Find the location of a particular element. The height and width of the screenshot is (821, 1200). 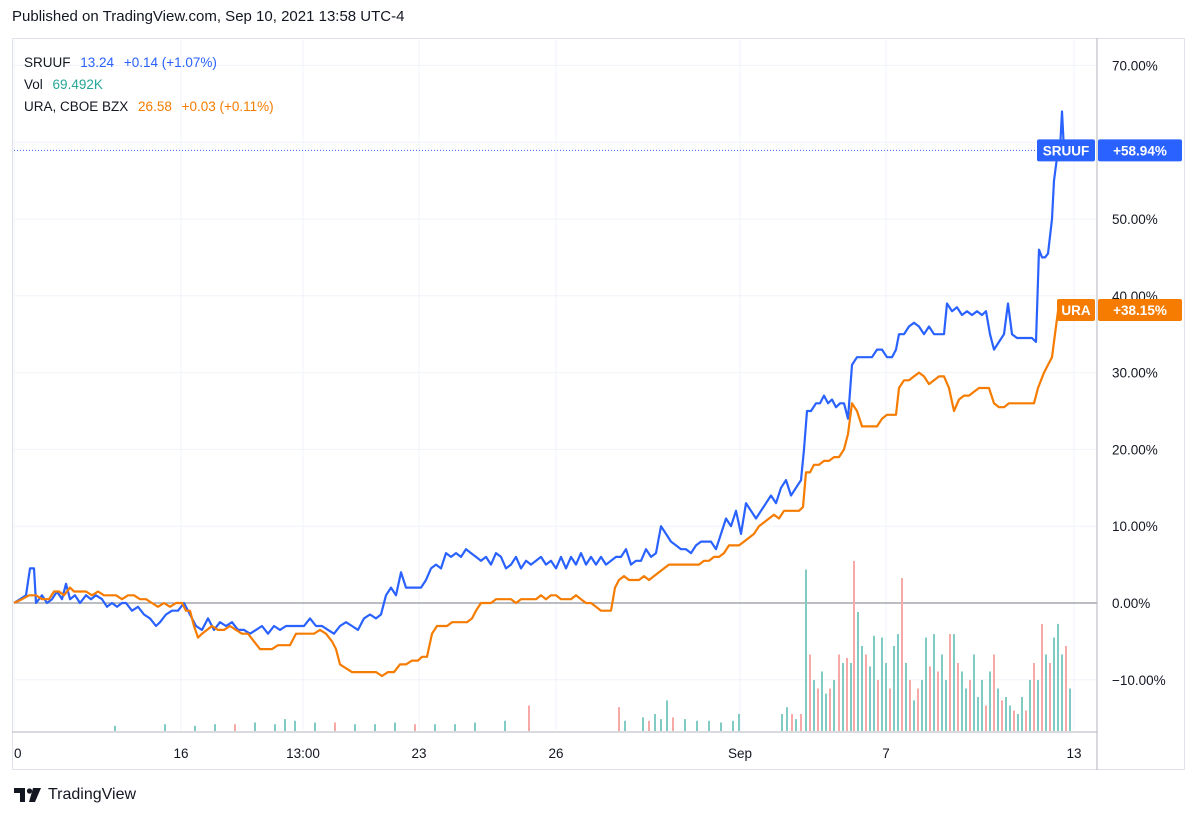

last-value-tag-text: +38.15% is located at coordinates (1140, 310).